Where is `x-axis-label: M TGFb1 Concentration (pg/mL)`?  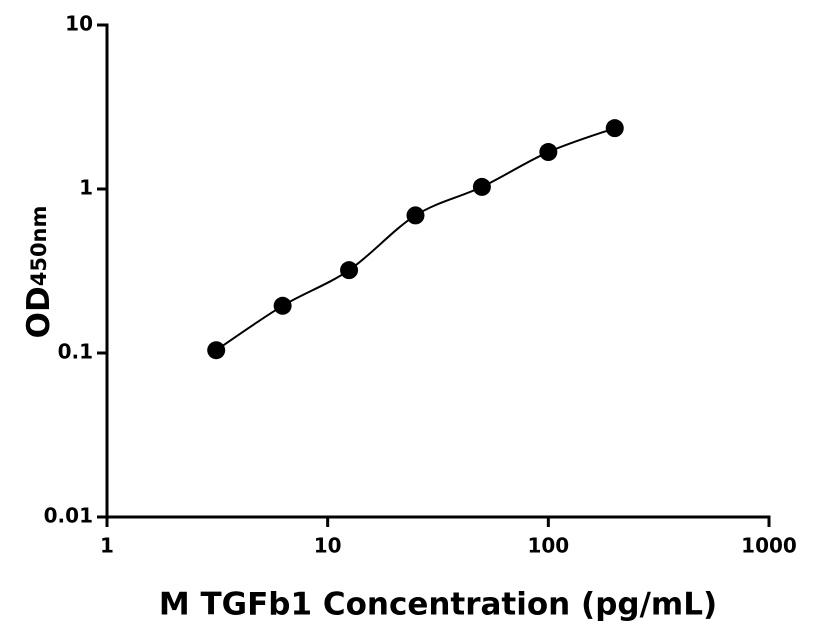 x-axis-label: M TGFb1 Concentration (pg/mL) is located at coordinates (438, 605).